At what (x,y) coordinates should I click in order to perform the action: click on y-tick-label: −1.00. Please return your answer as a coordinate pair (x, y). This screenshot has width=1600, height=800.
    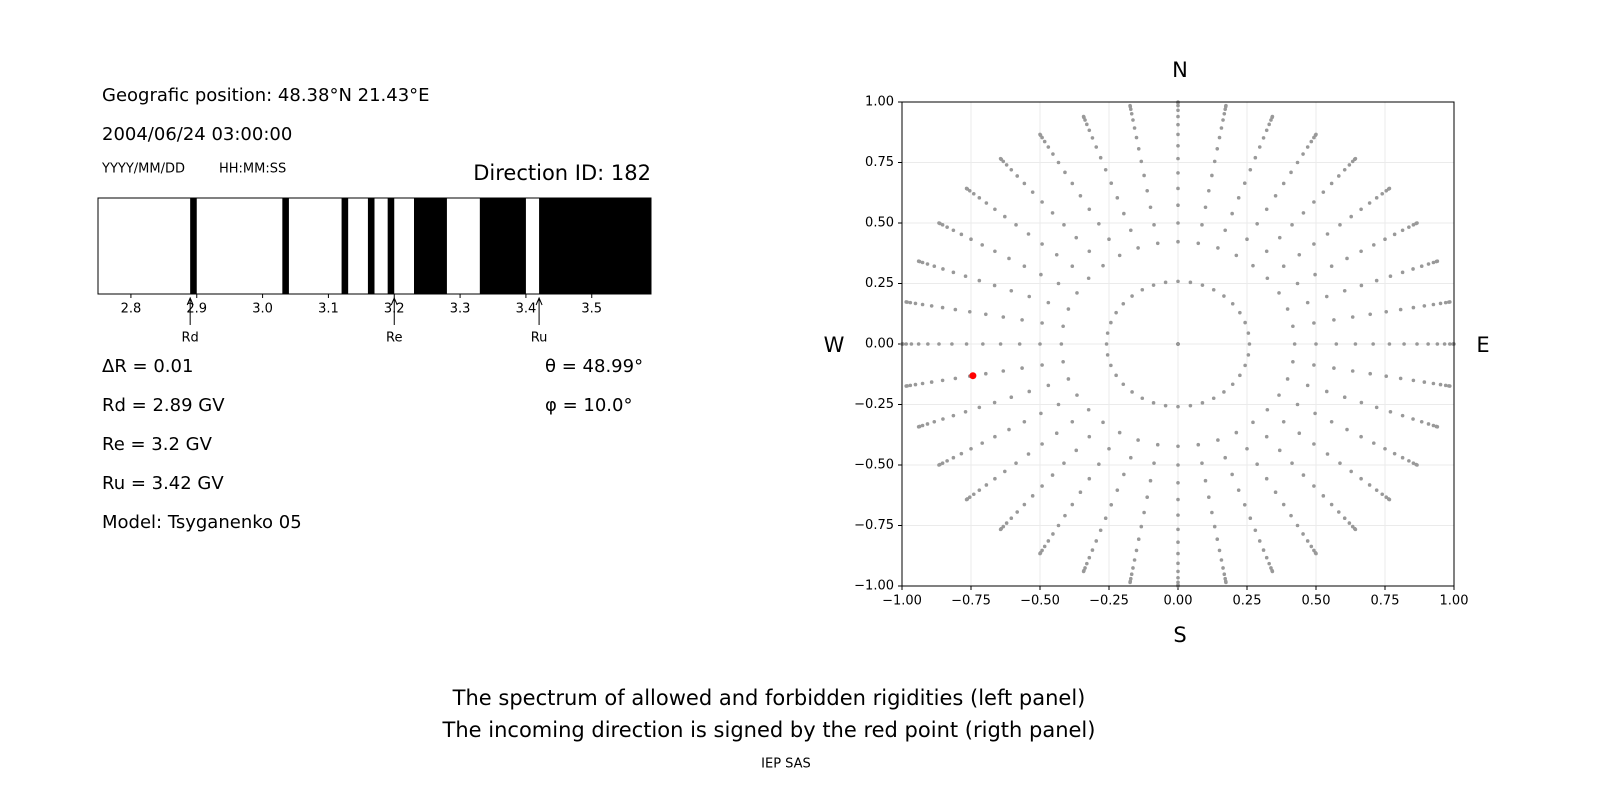
    Looking at the image, I should click on (874, 586).